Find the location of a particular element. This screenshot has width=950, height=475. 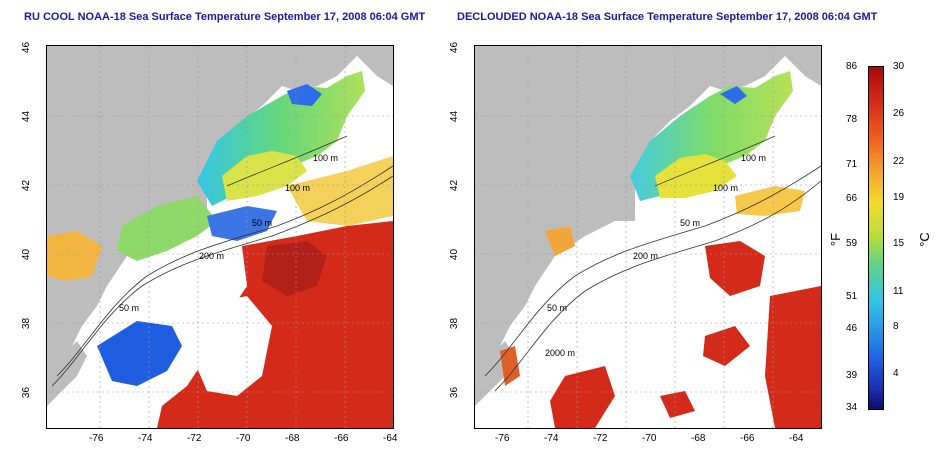

celsius-unit-label: °C is located at coordinates (924, 239).